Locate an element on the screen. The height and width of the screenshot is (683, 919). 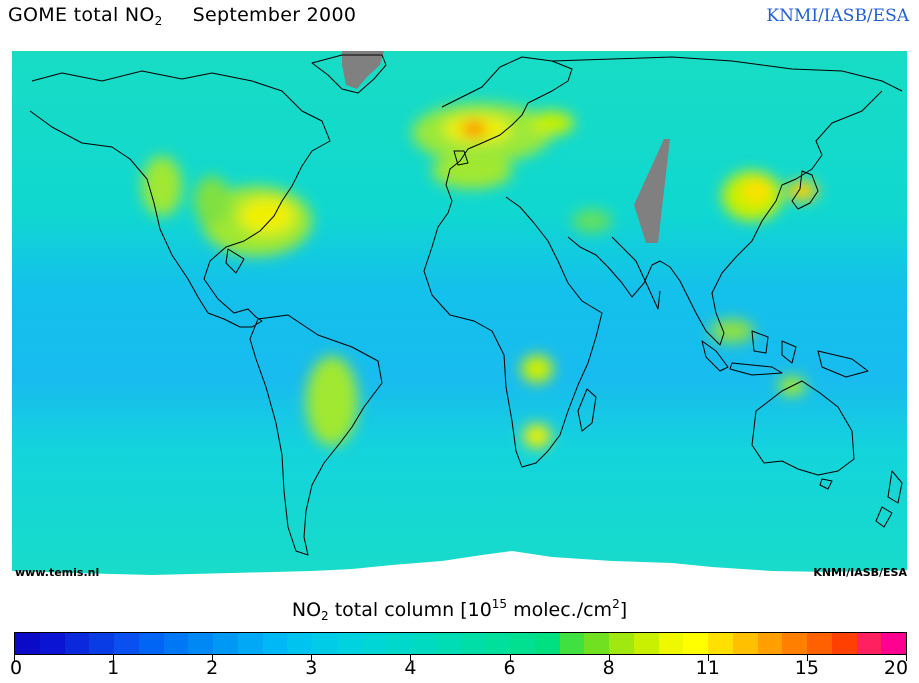
colorbar is located at coordinates (460, 643).